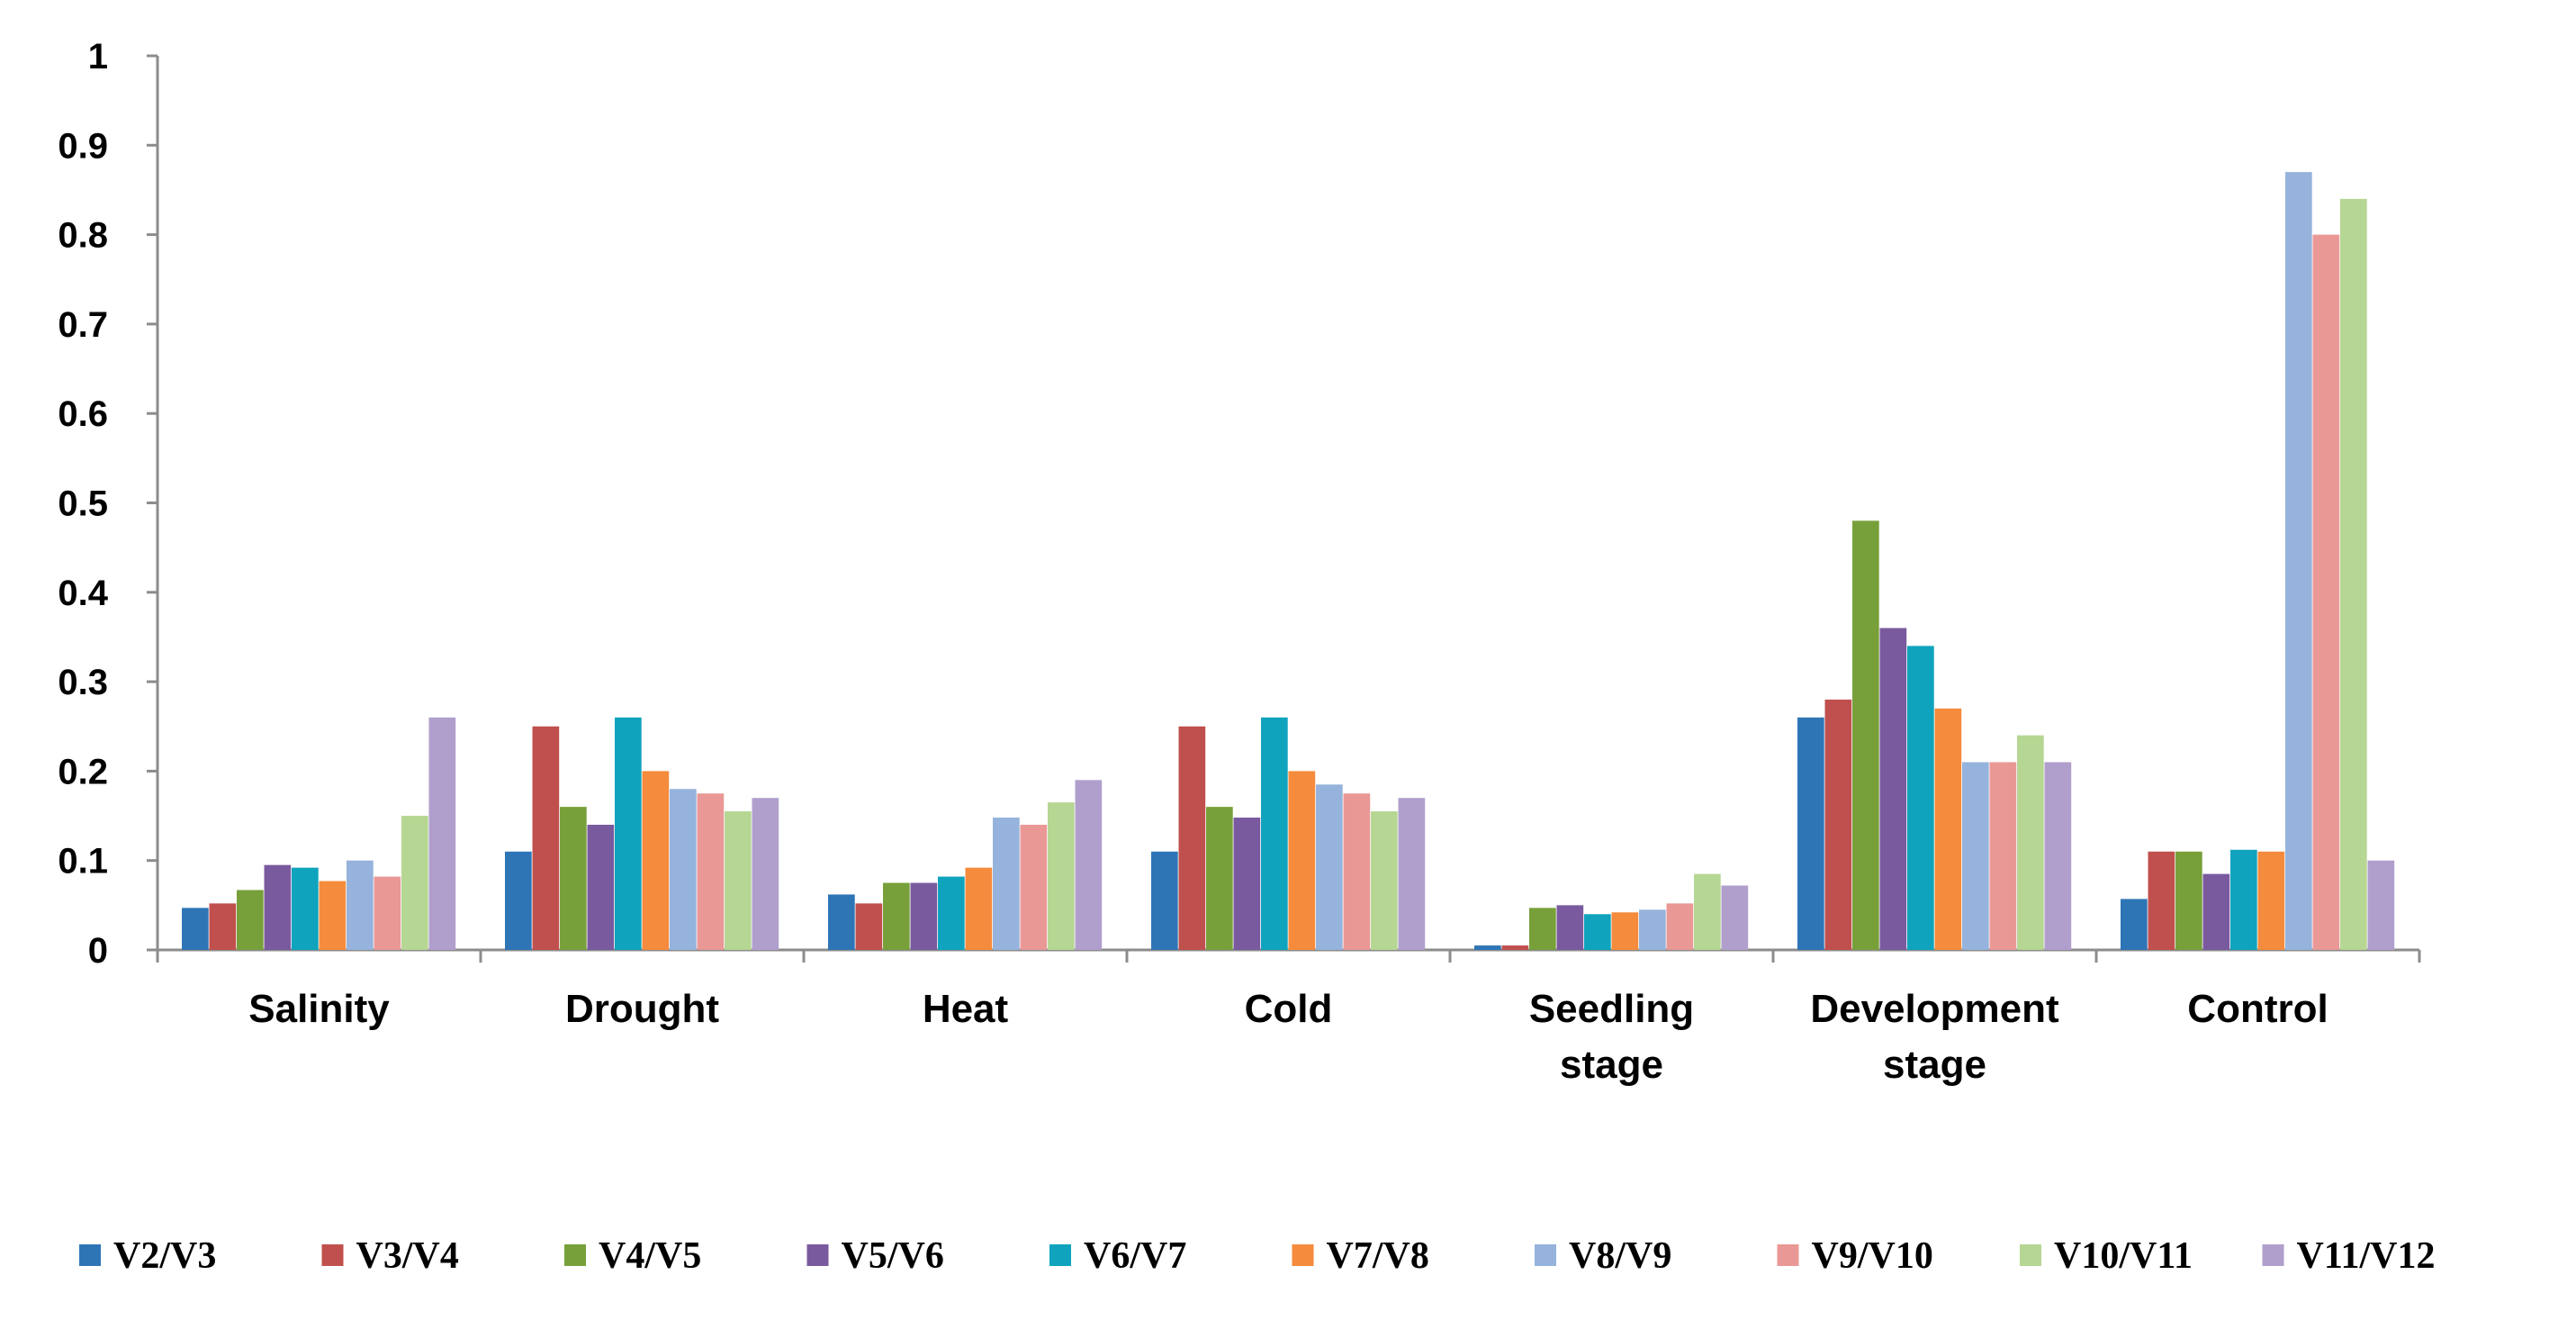 The width and height of the screenshot is (2576, 1320). Describe the element at coordinates (546, 838) in the screenshot. I see `bar-v3-v4-drought` at that location.